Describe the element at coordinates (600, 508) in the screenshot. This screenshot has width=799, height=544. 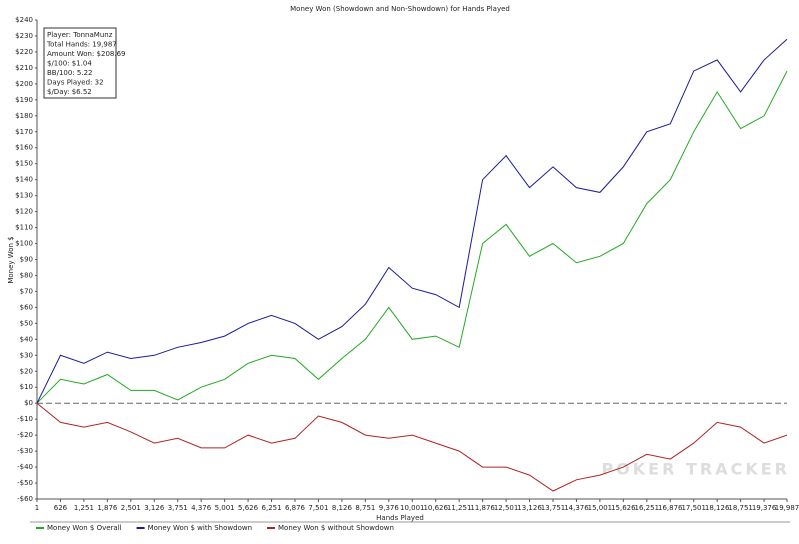
I see `x-tick-label: 15,001` at that location.